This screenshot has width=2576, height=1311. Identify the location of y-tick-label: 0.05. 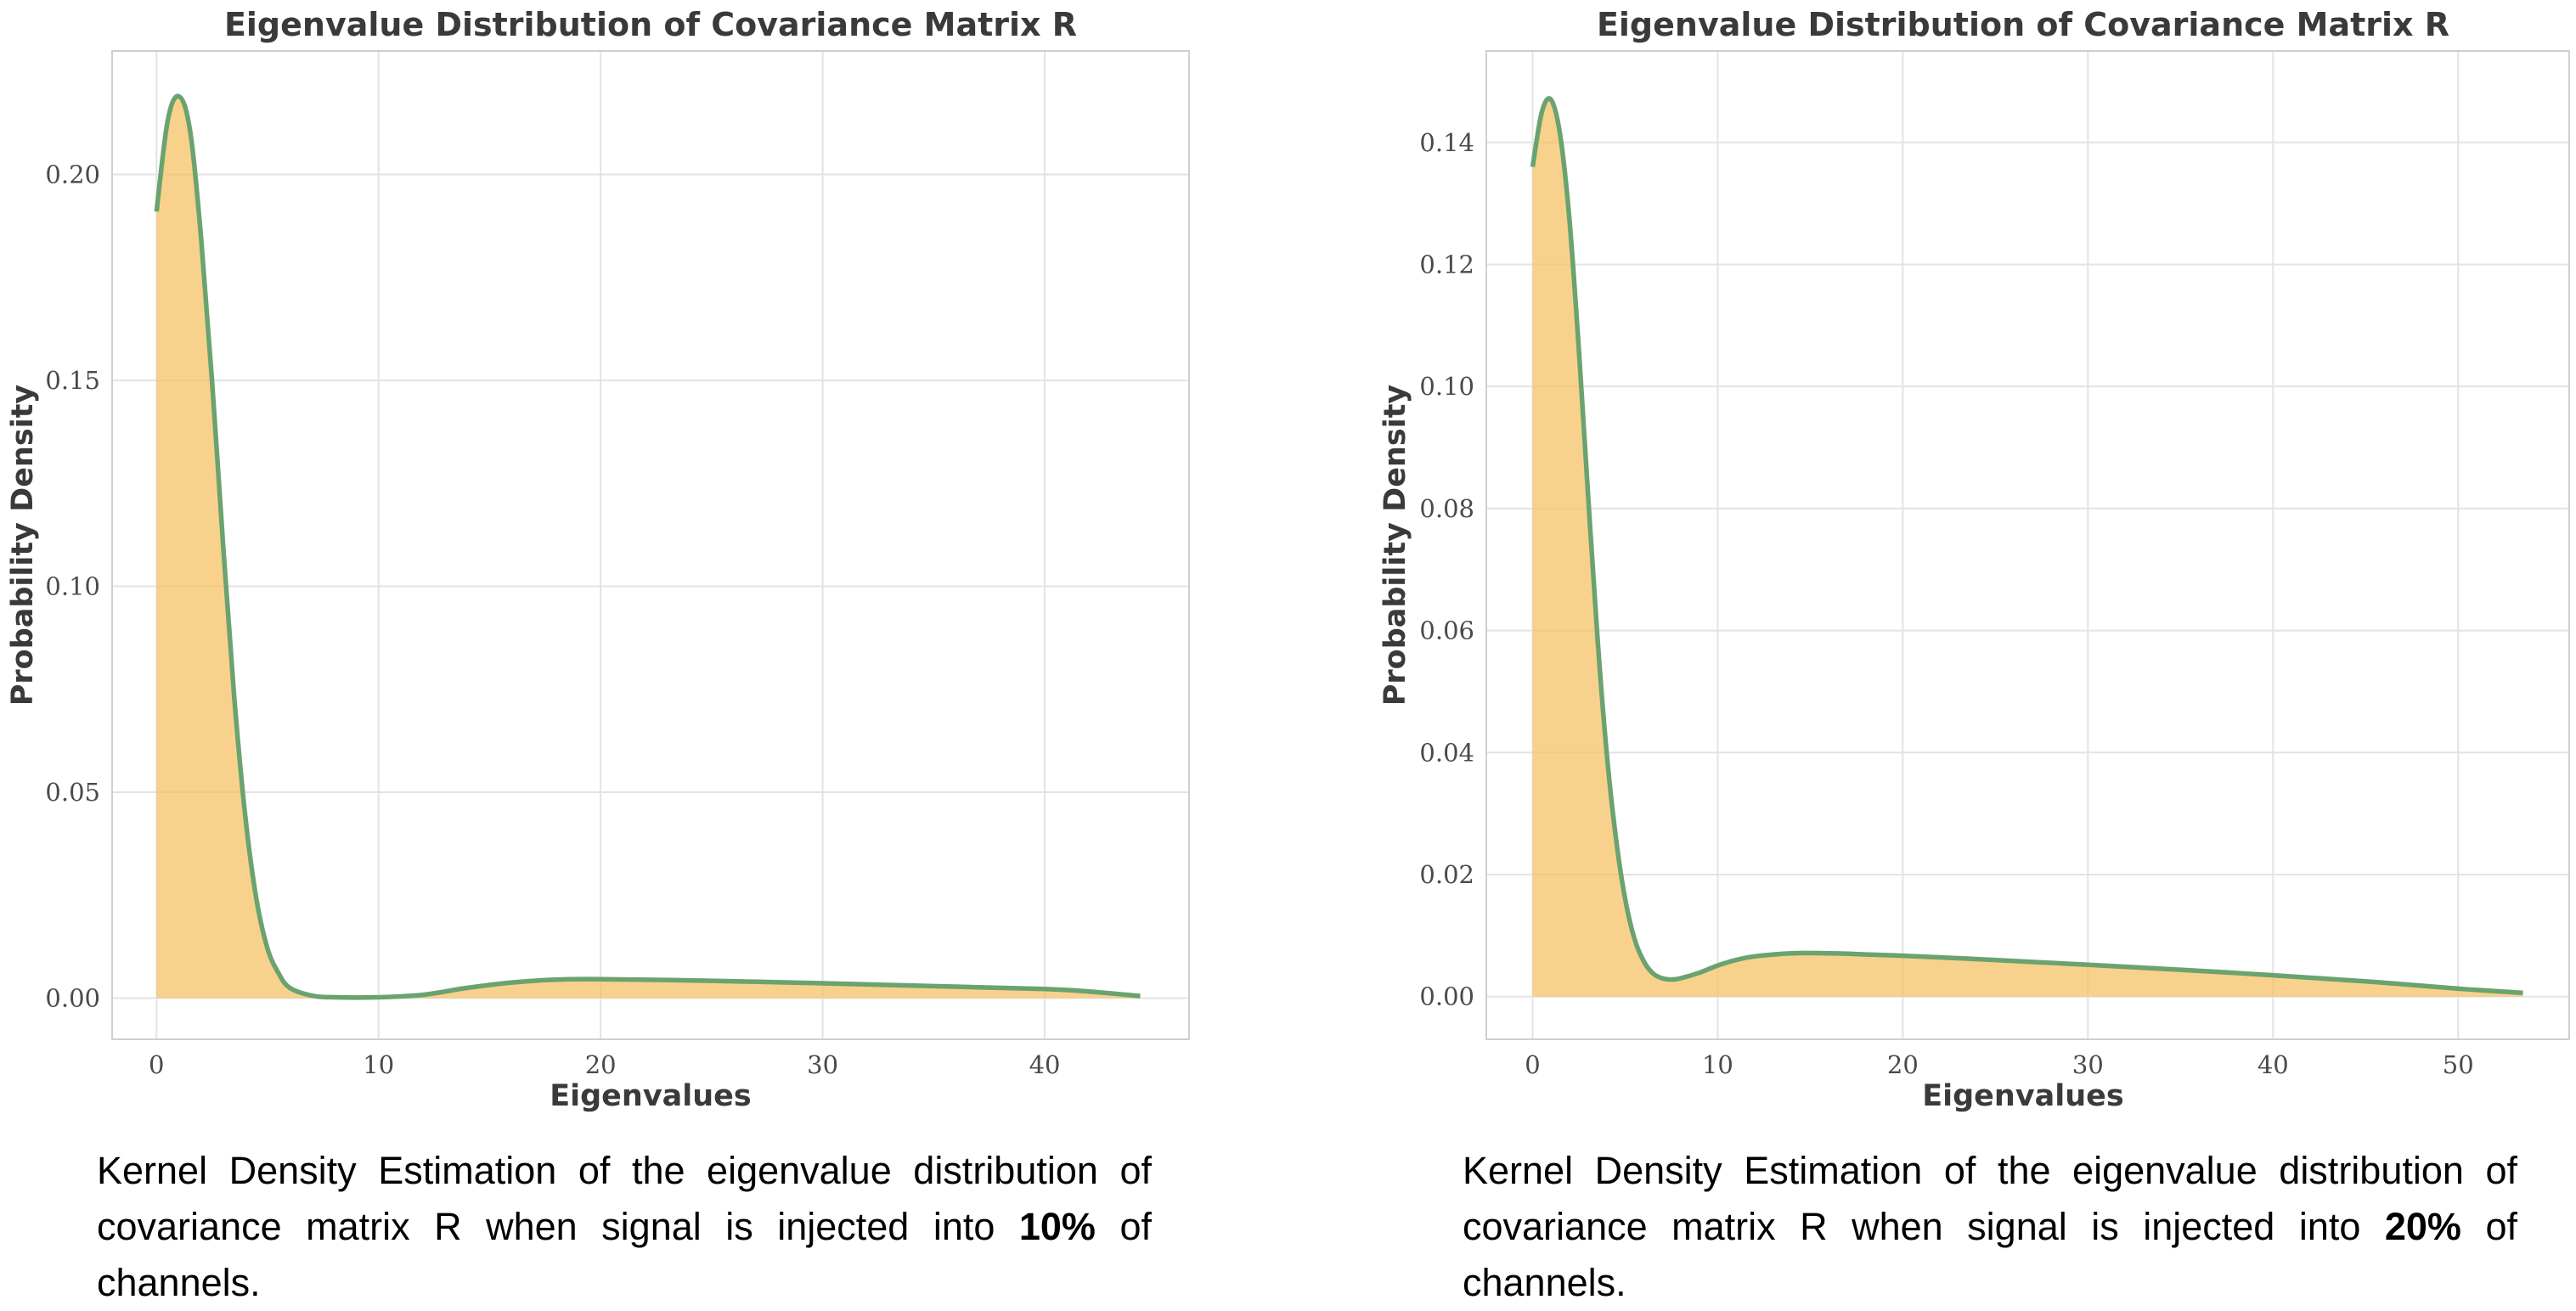
(72, 792).